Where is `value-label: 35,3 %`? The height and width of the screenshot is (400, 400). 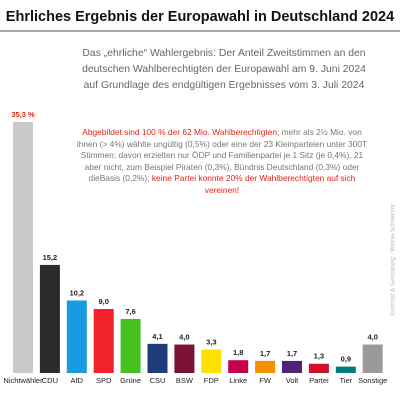 value-label: 35,3 % is located at coordinates (23, 114).